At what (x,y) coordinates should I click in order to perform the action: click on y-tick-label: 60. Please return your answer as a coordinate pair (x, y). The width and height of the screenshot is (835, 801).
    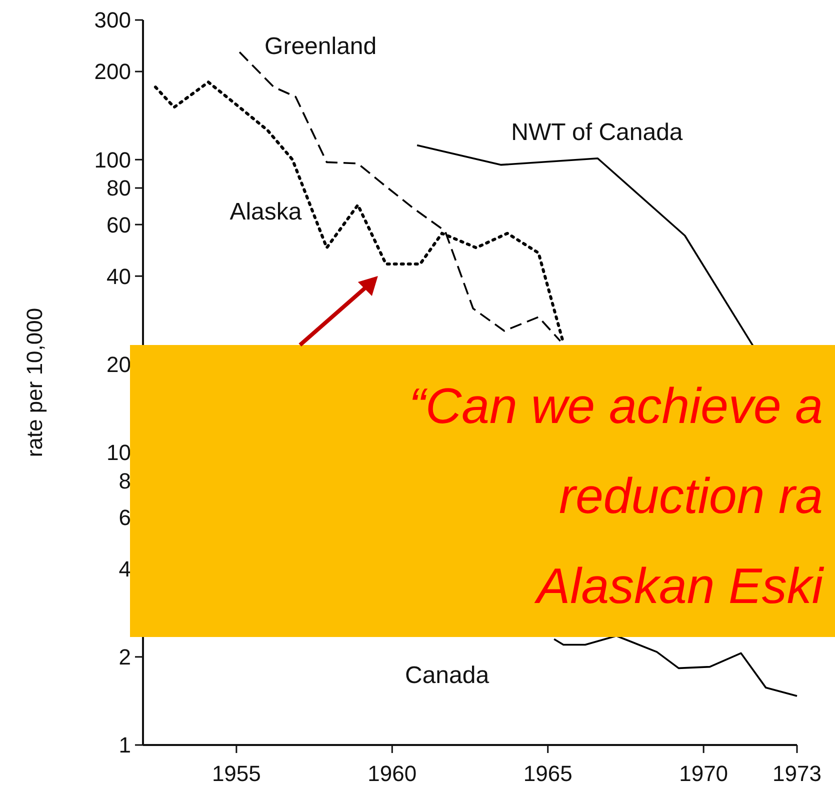
    Looking at the image, I should click on (118, 225).